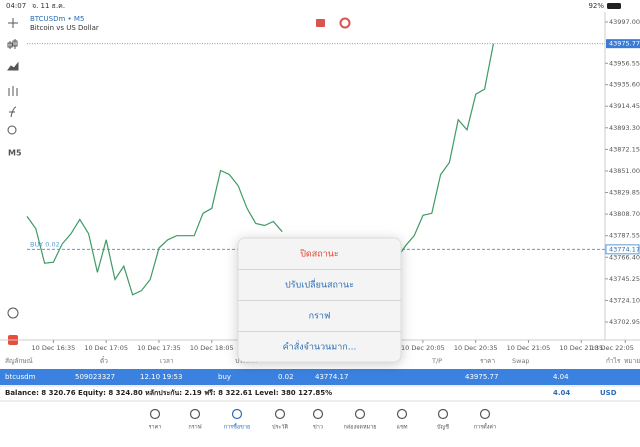 This screenshot has width=640, height=447. Describe the element at coordinates (280, 427) in the screenshot. I see `tab-label: ประวัติ` at that location.